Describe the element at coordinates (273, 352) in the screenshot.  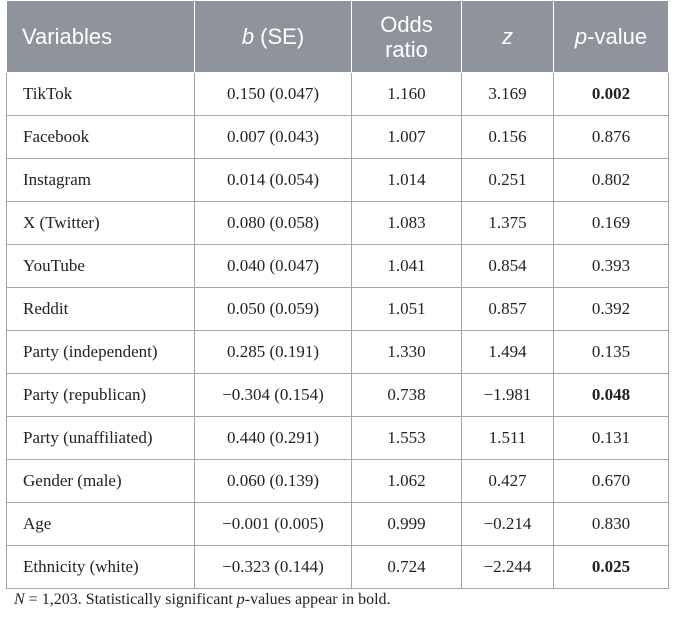
I see `cell-b-se: 0.285 (0.191)` at that location.